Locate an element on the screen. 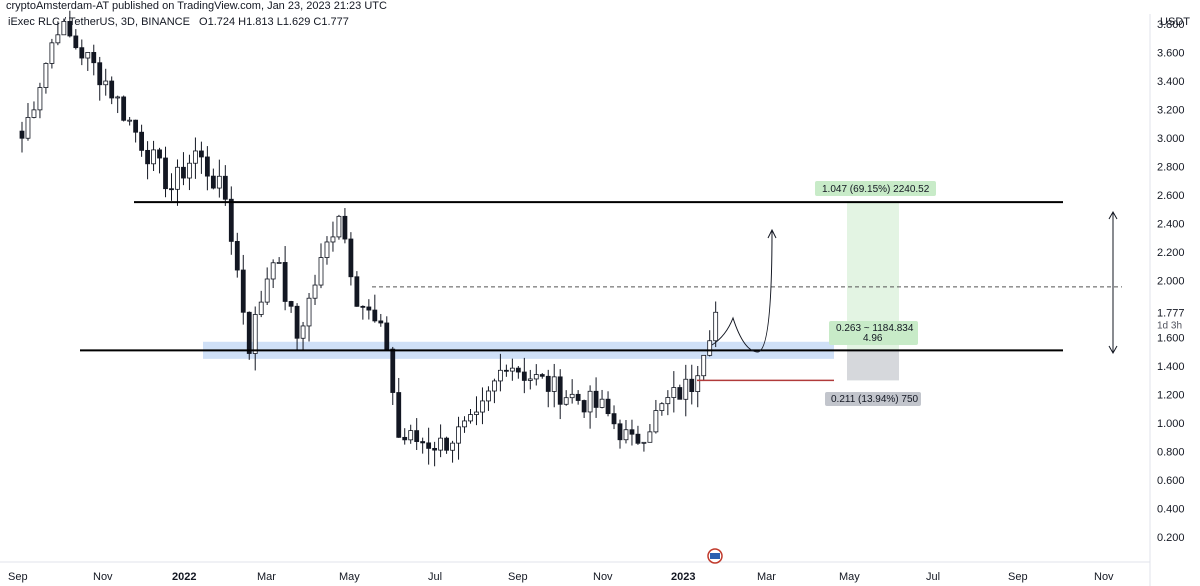 This screenshot has height=586, width=1200. projected-arrow-head is located at coordinates (772, 233).